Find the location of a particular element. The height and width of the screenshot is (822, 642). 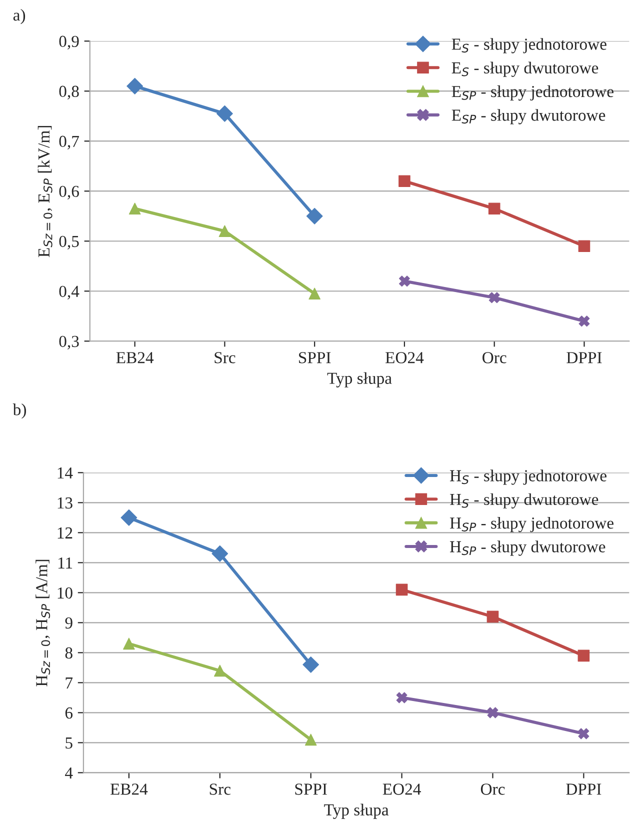

legend-label: H$_{S}$ - słupy jednotorowe is located at coordinates (528, 477).